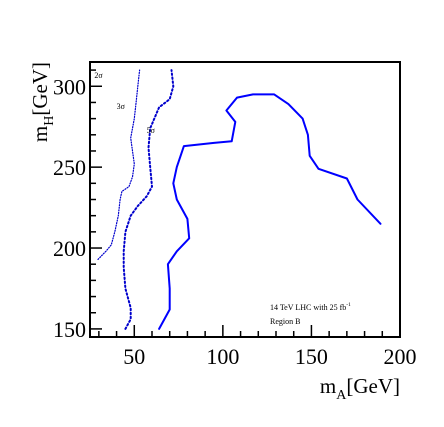 The image size is (444, 427). I want to click on x-tick-label: 150, so click(311, 356).